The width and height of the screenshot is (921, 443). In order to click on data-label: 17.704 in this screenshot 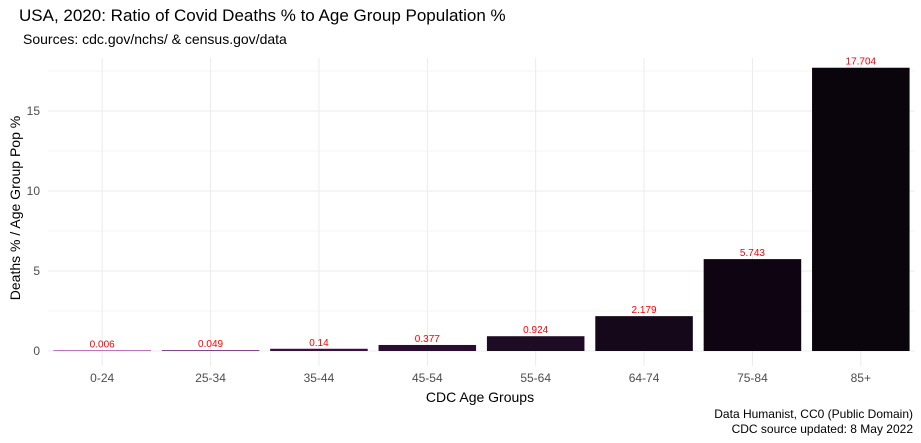, I will do `click(861, 62)`.